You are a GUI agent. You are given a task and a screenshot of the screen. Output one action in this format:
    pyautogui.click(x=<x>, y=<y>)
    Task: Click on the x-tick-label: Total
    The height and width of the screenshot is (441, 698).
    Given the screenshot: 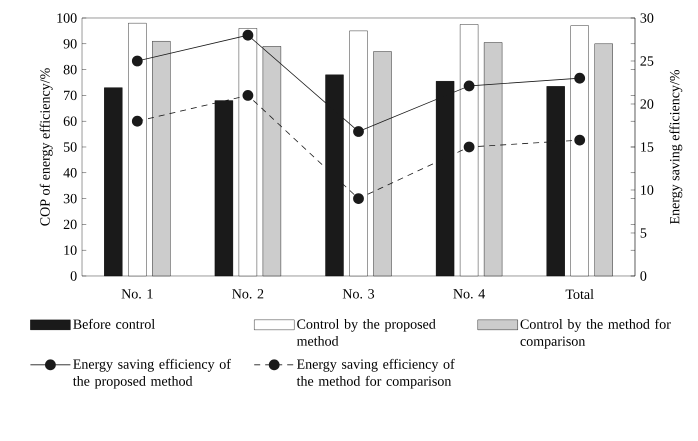 What is the action you would take?
    pyautogui.click(x=580, y=294)
    